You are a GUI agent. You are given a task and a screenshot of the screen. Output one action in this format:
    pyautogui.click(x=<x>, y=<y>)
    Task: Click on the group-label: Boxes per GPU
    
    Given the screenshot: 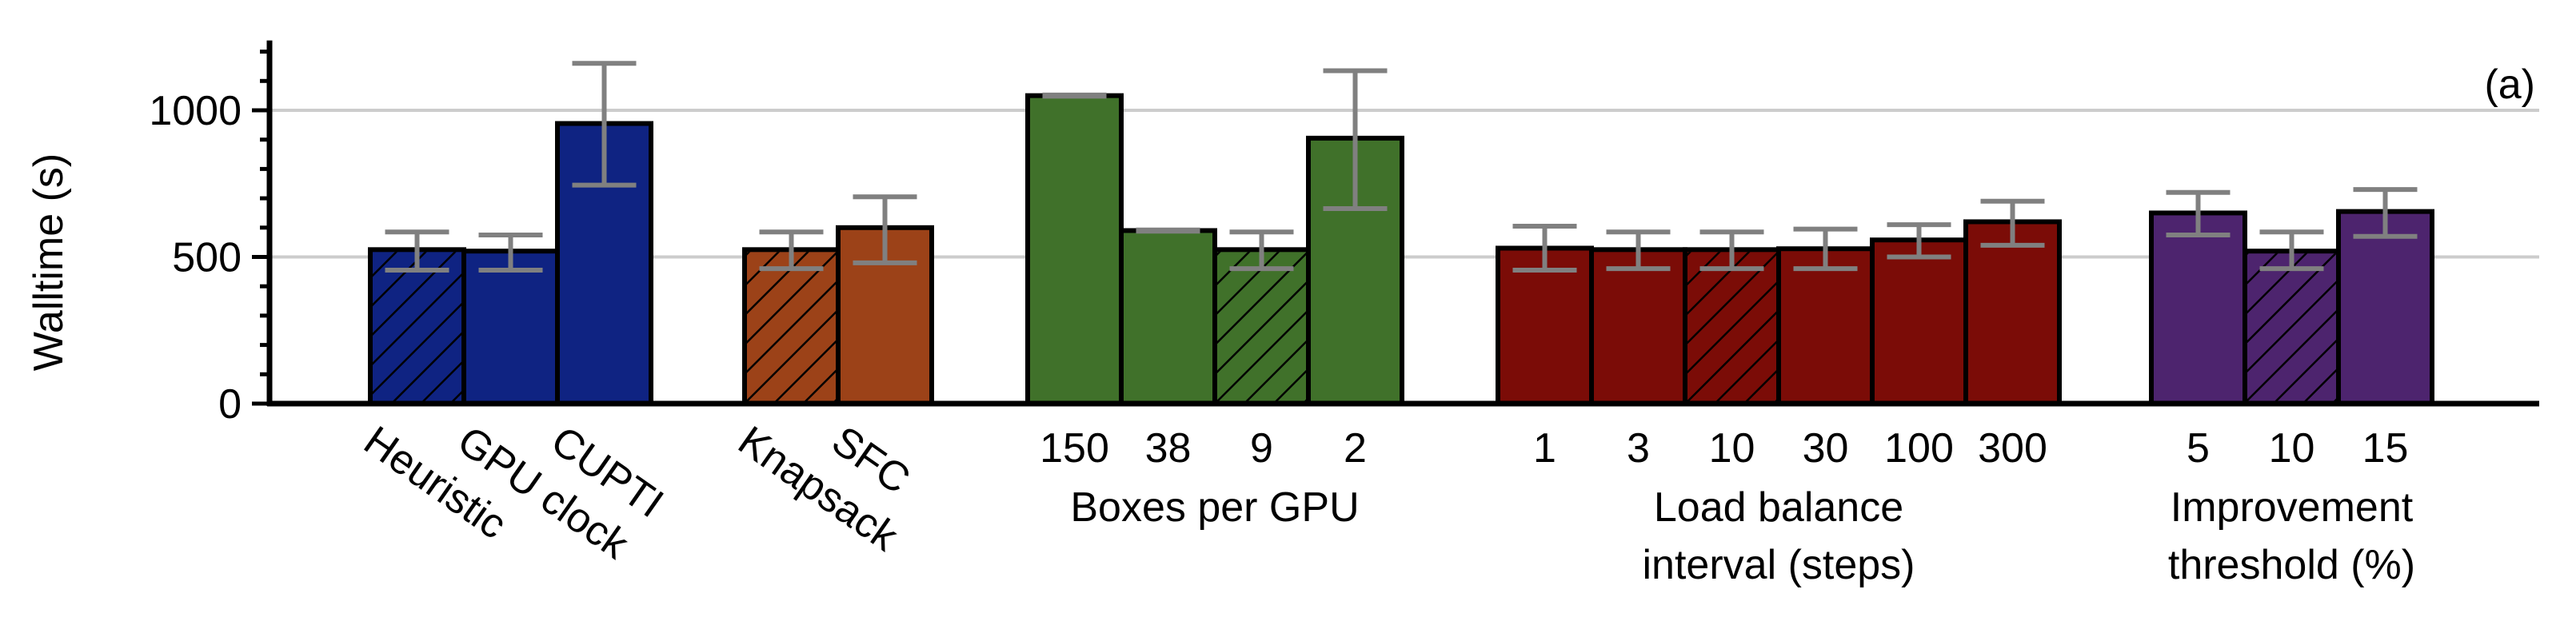 What is the action you would take?
    pyautogui.click(x=1215, y=507)
    